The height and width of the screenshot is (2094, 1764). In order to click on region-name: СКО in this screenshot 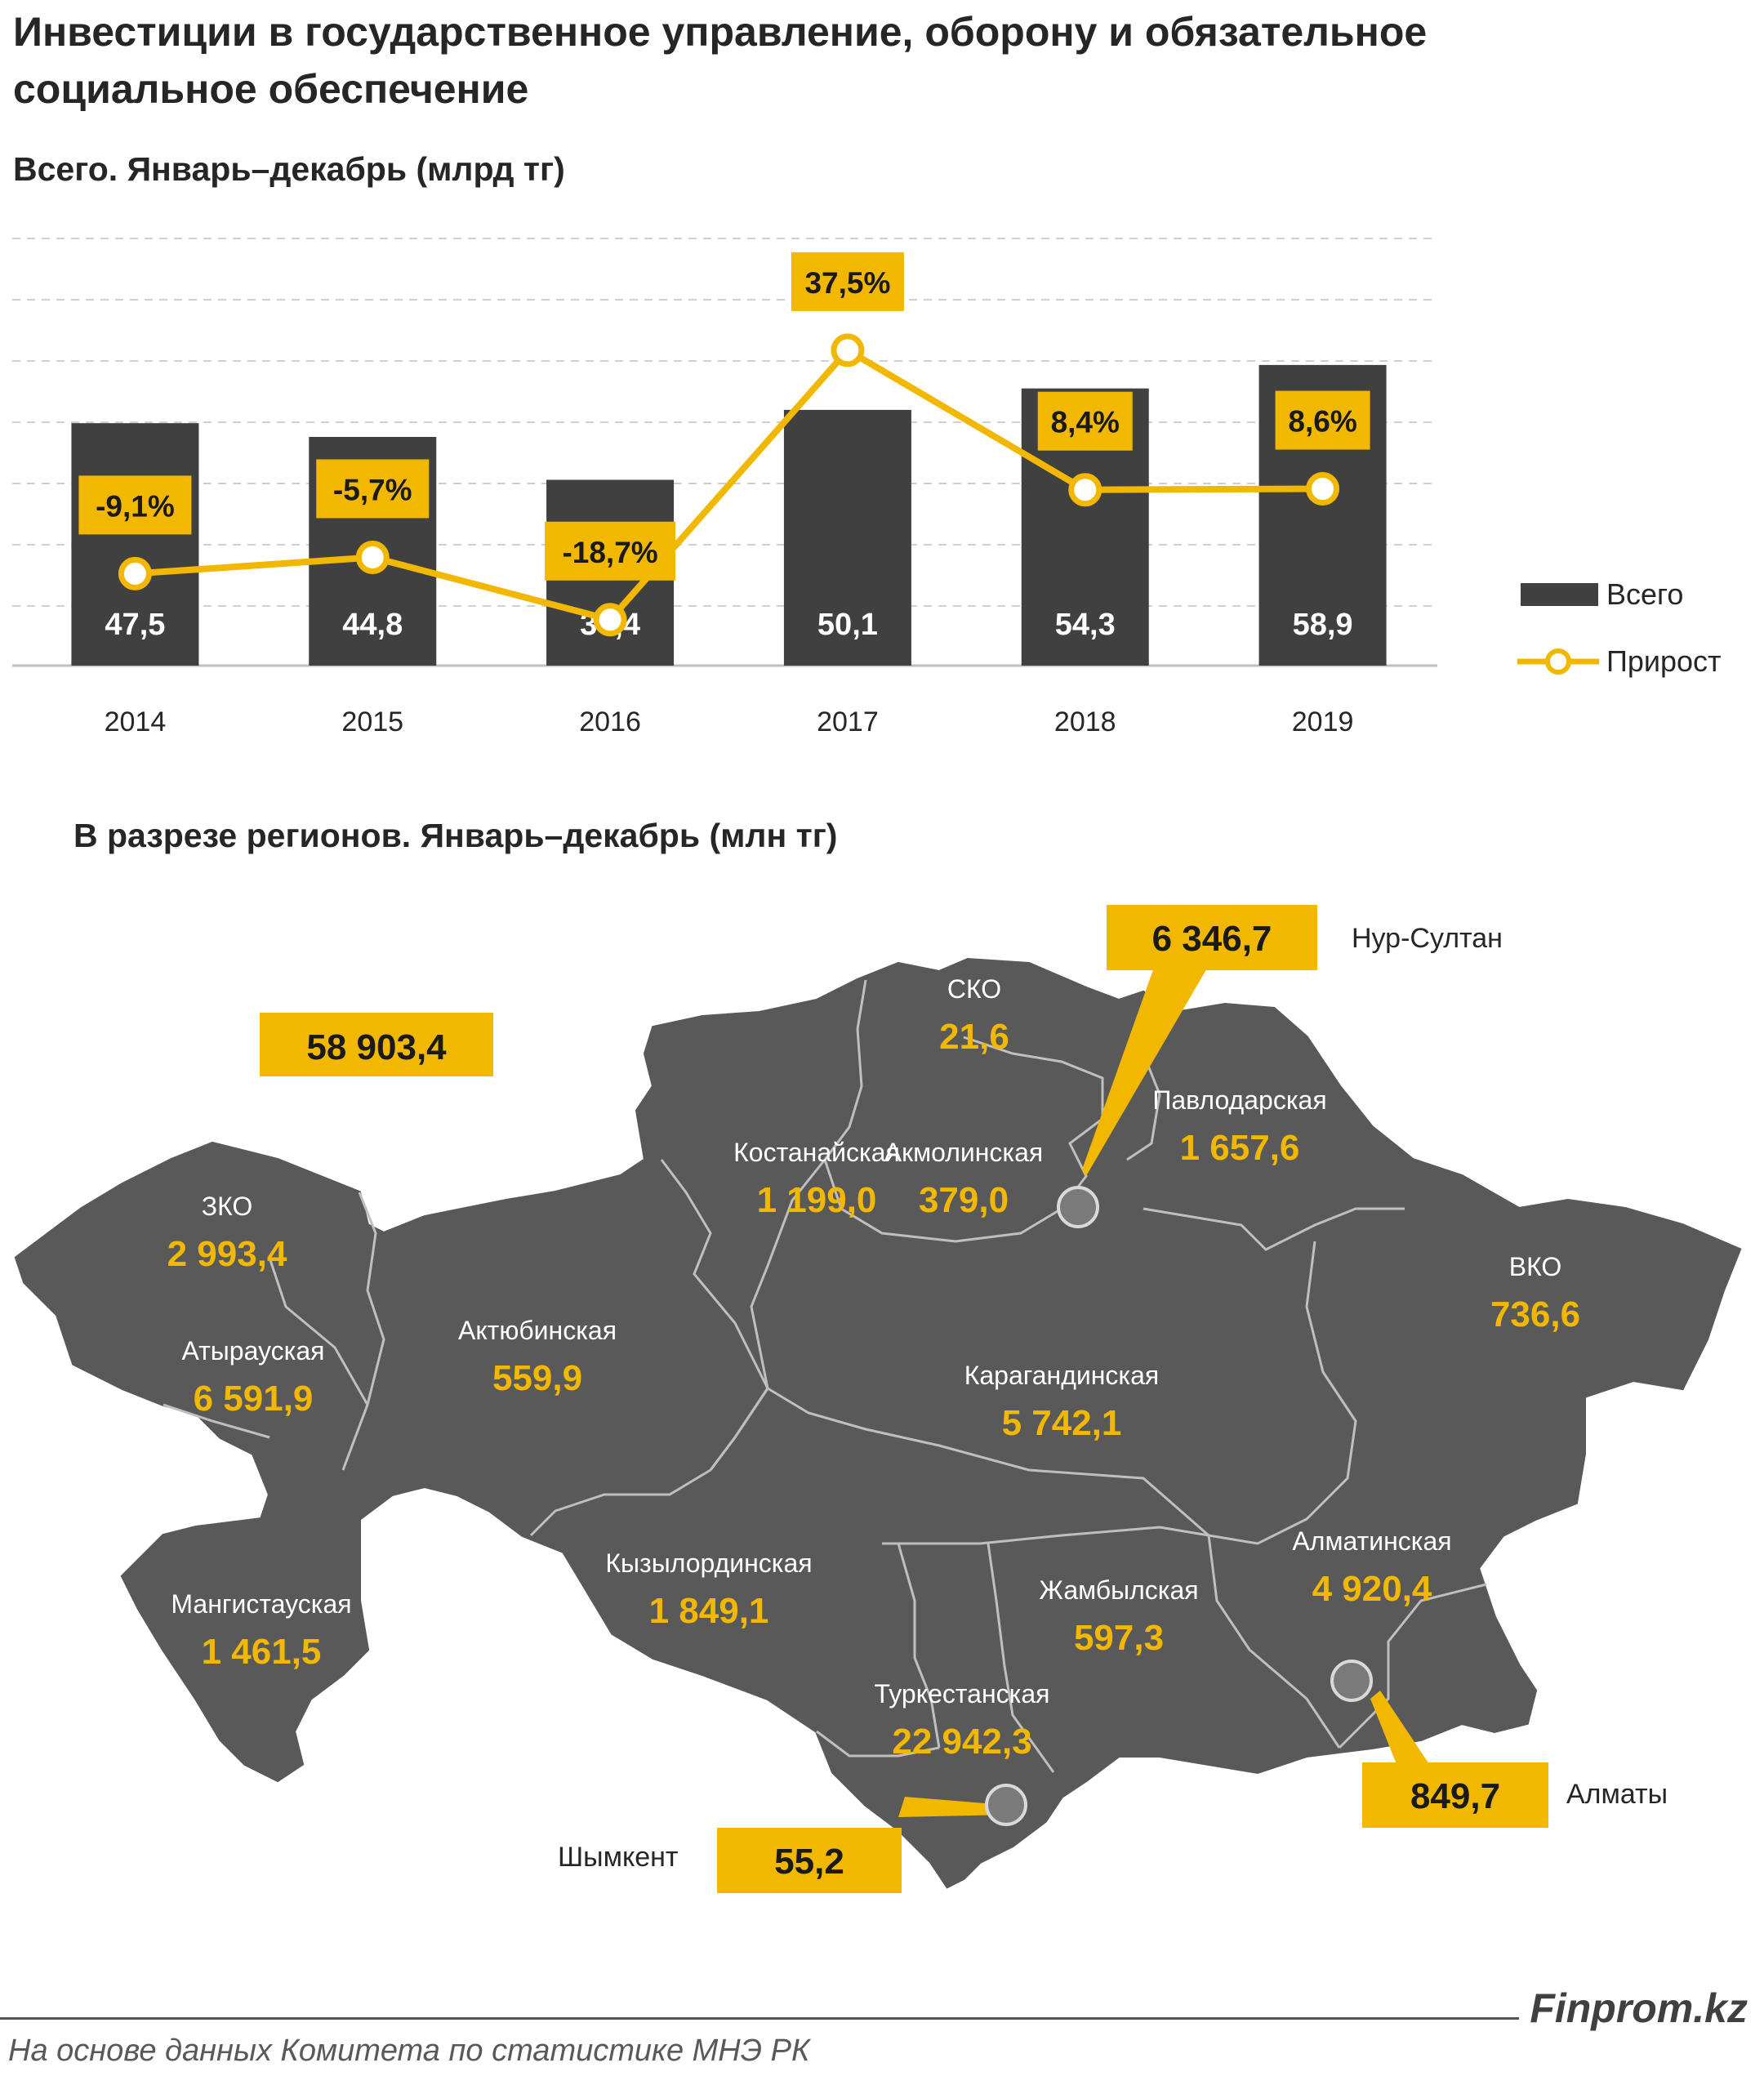, I will do `click(974, 989)`.